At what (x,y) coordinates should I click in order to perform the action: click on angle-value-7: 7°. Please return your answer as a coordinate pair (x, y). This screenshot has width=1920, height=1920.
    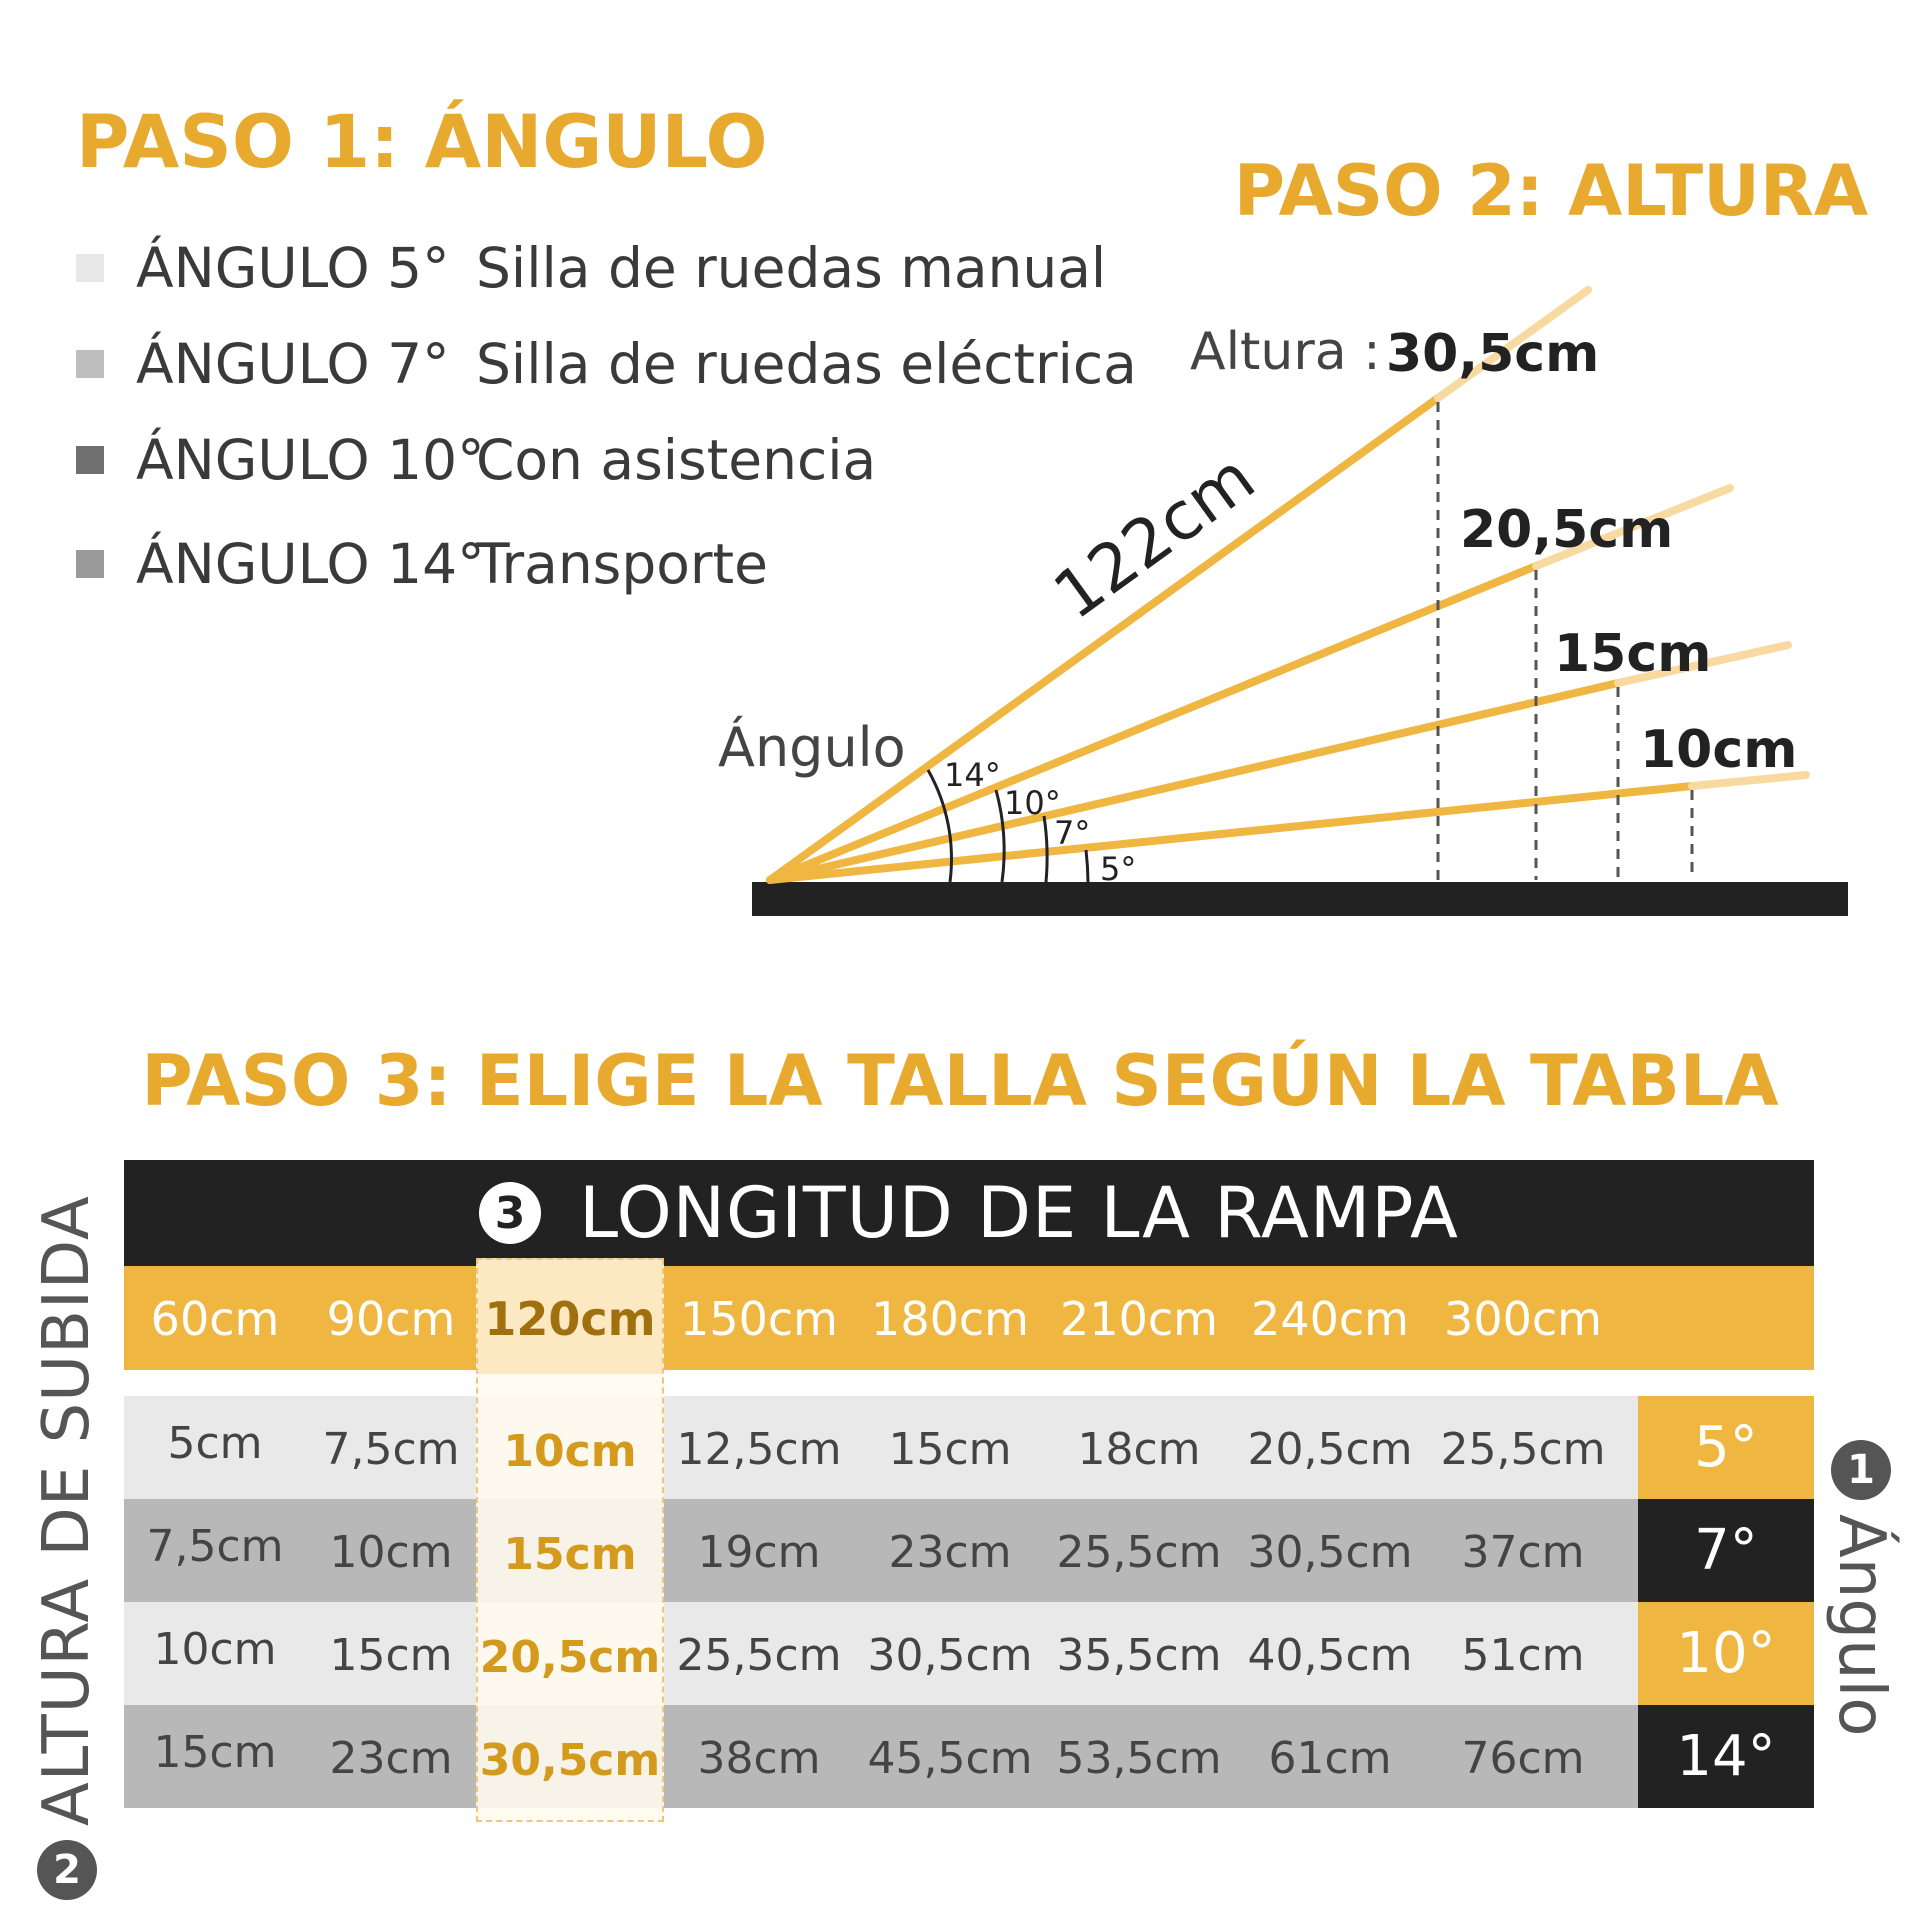
    Looking at the image, I should click on (1072, 833).